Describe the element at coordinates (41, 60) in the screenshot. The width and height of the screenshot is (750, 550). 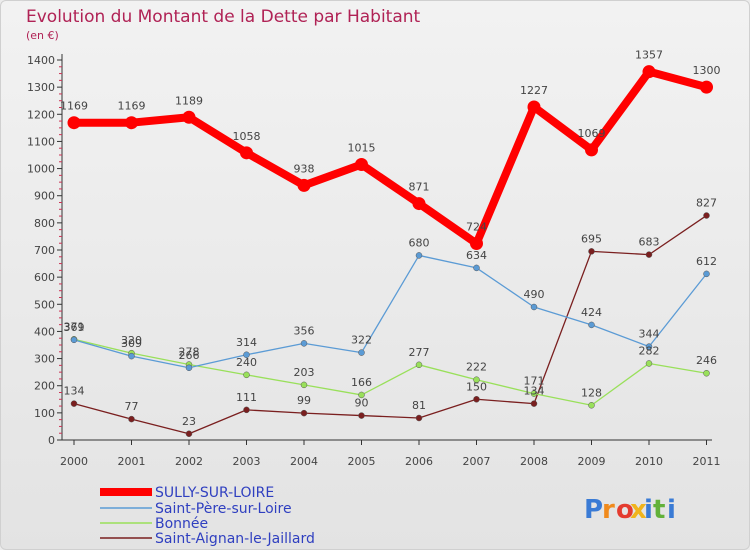
I see `y-tick-label: 1400` at that location.